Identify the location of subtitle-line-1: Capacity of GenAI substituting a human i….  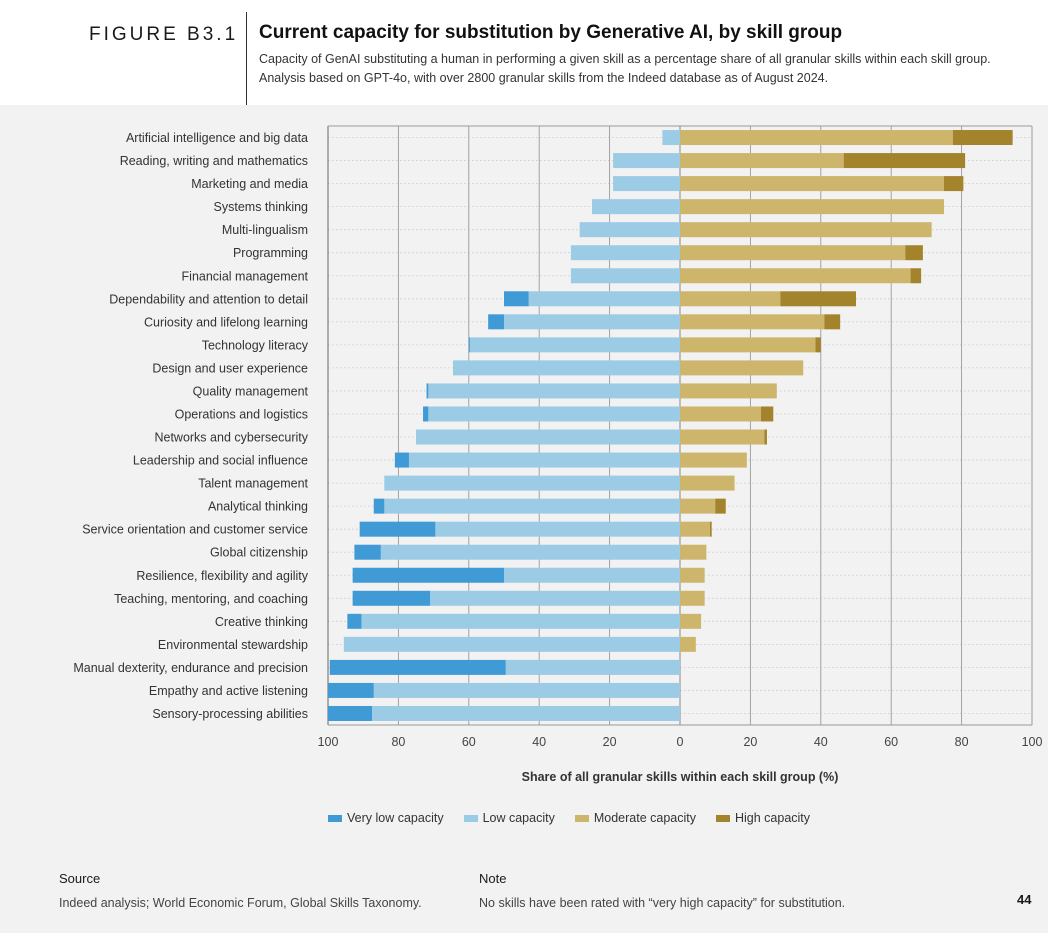
(625, 59).